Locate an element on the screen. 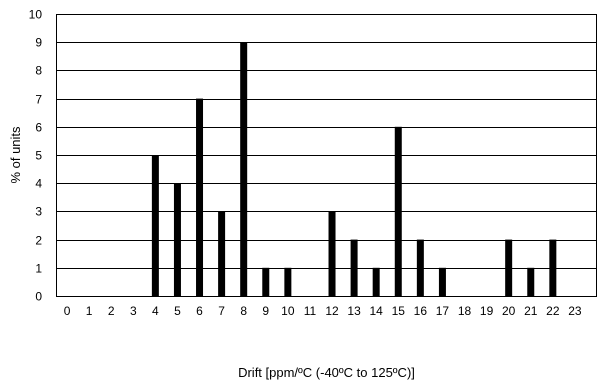  y-tick-label: 7 is located at coordinates (38, 100).